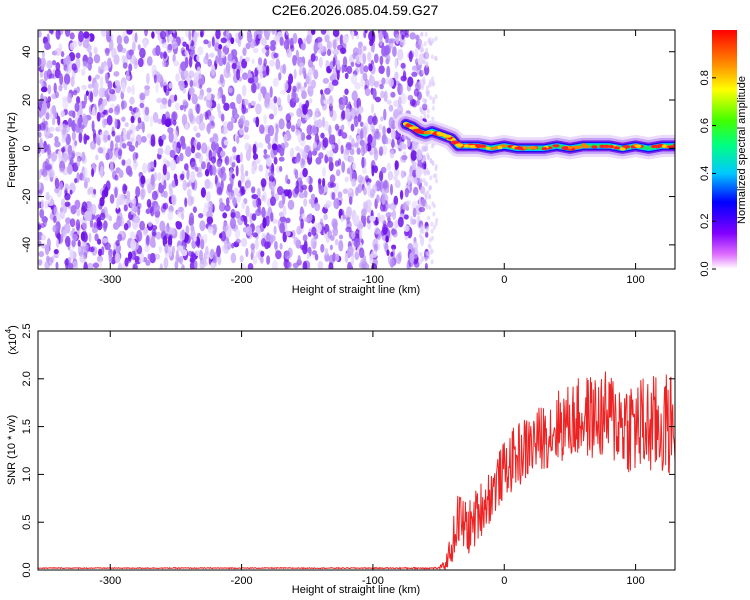 Image resolution: width=750 pixels, height=600 pixels. Describe the element at coordinates (705, 77) in the screenshot. I see `colorbar-tick-label: 0.8` at that location.